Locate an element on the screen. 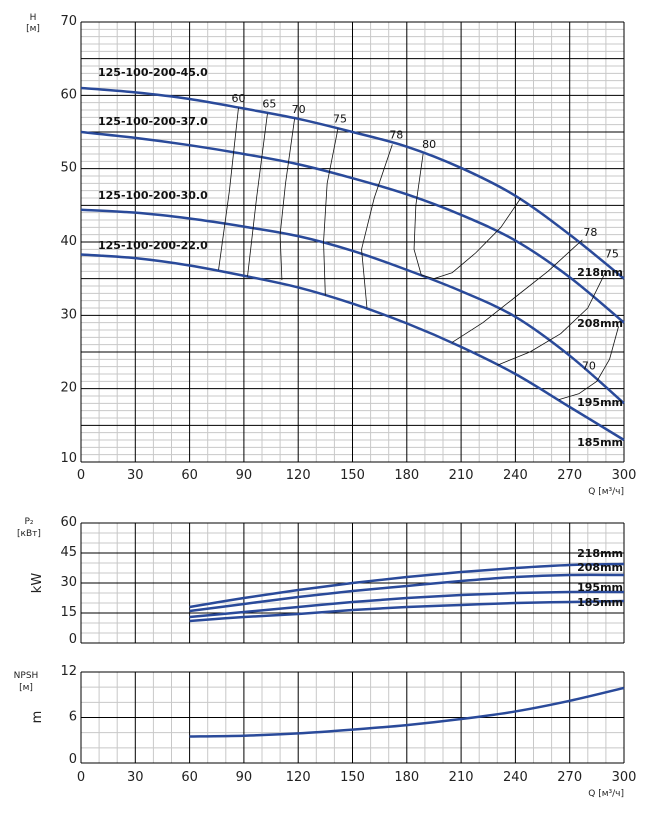 This screenshot has width=651, height=814. y-axis-label-h: H is located at coordinates (33, 18).